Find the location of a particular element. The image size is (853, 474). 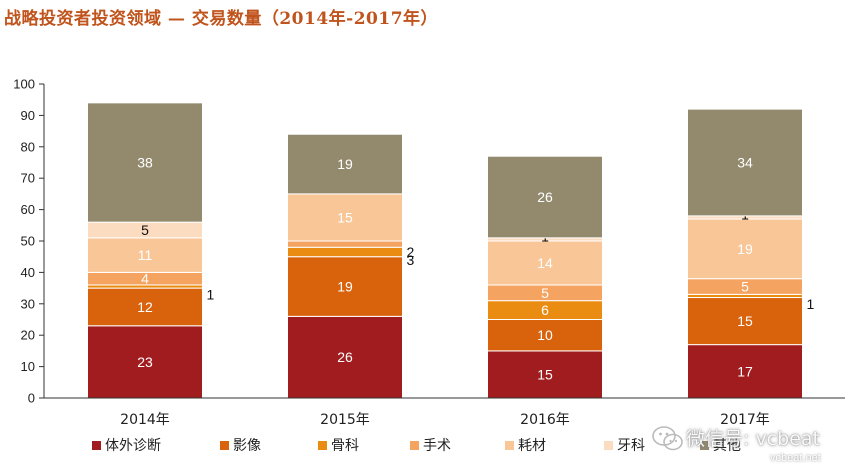

y-tick-label: 90 is located at coordinates (28, 115).